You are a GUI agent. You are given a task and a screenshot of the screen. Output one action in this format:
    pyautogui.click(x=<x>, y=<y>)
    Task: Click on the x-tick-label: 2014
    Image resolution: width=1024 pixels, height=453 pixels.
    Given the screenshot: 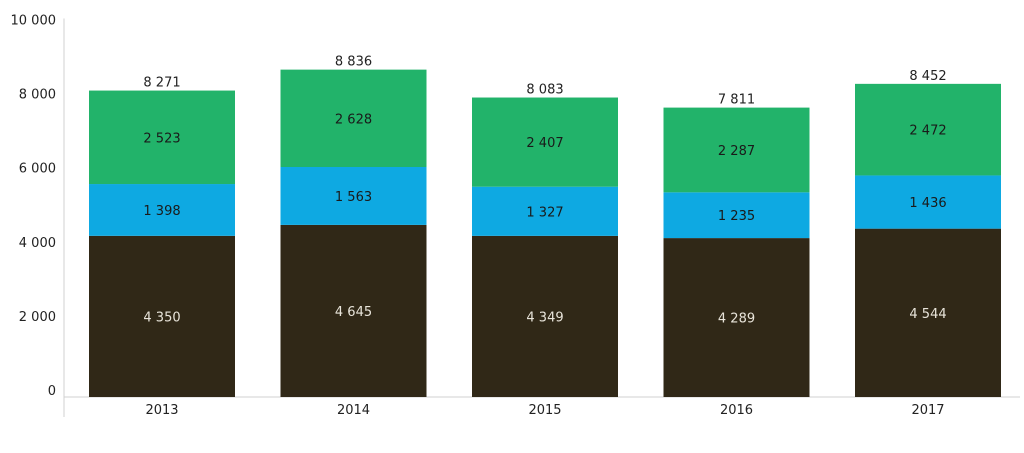 What is the action you would take?
    pyautogui.click(x=353, y=410)
    